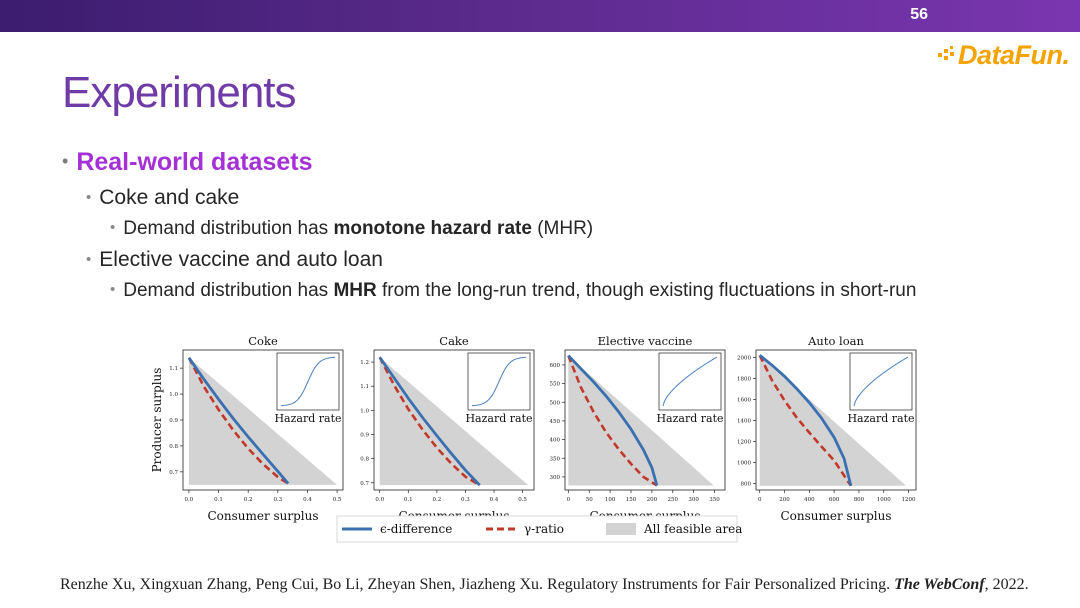 This screenshot has width=1080, height=608. Describe the element at coordinates (884, 500) in the screenshot. I see `x-tick-label: 1000` at that location.